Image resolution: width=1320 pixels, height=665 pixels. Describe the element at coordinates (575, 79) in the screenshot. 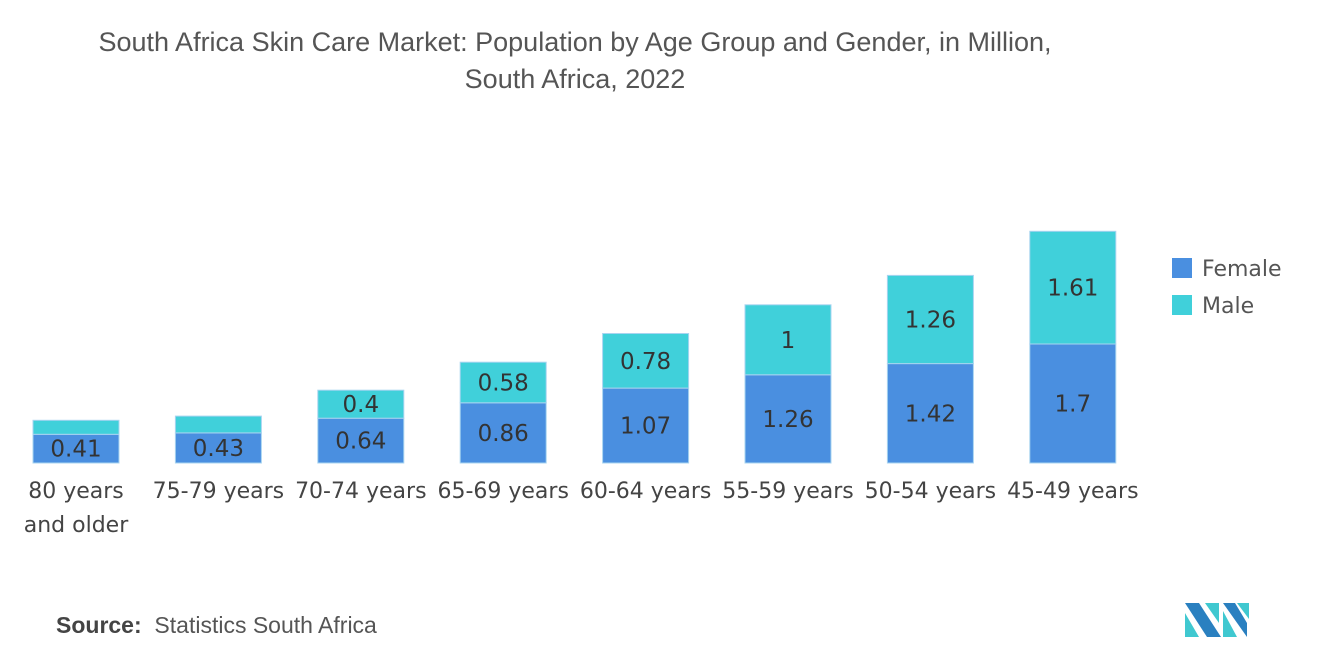

I see `subtitle-line: South Africa, 2022` at that location.